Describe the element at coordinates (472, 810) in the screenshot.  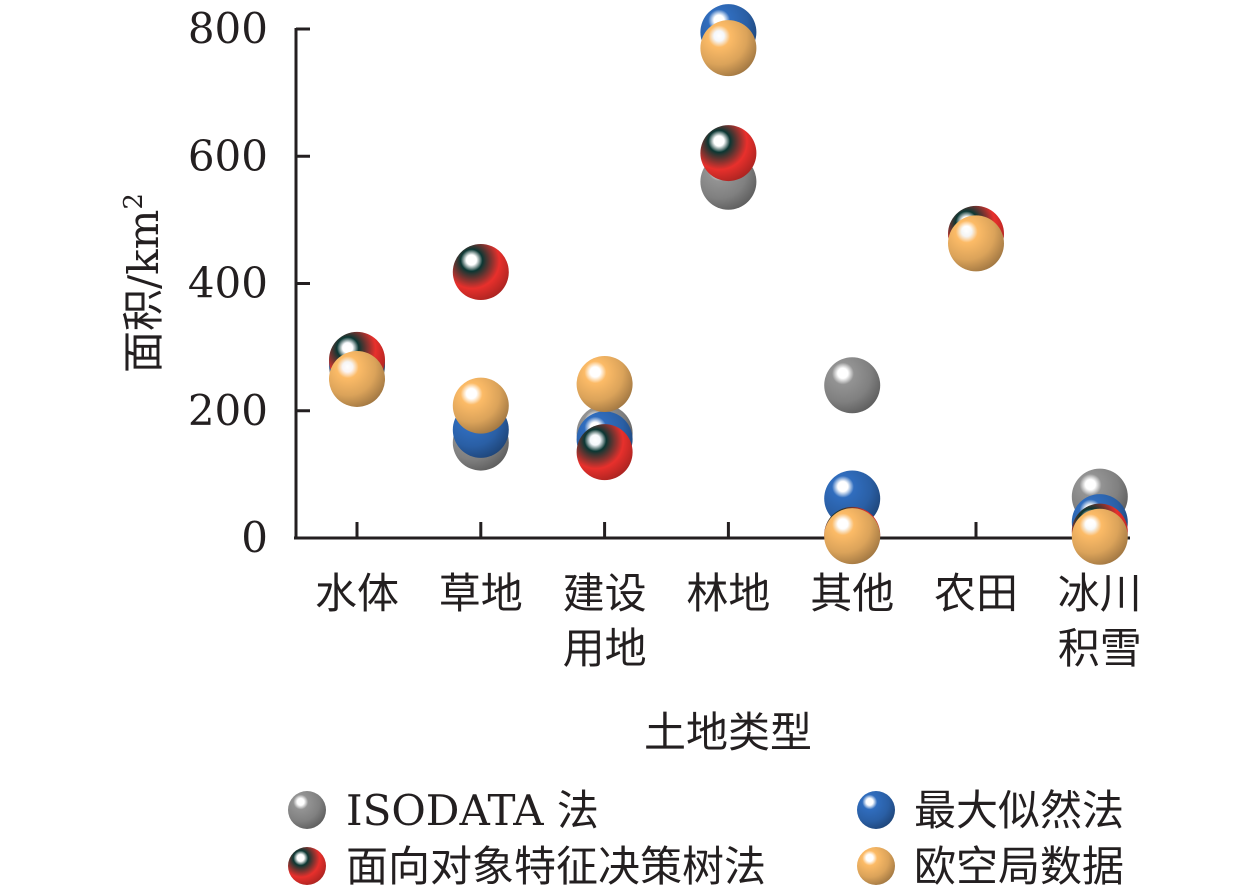
I see `legend-label: ISODATA 法` at that location.